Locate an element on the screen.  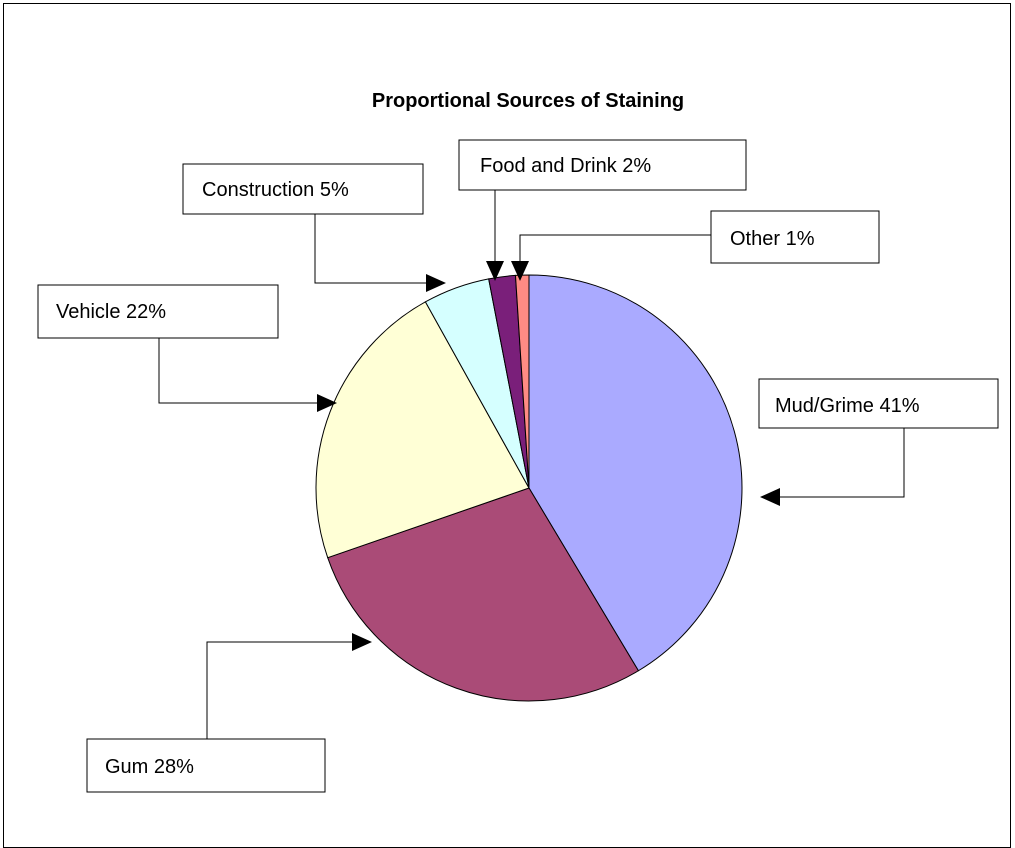
callout-box-construction is located at coordinates (303, 189).